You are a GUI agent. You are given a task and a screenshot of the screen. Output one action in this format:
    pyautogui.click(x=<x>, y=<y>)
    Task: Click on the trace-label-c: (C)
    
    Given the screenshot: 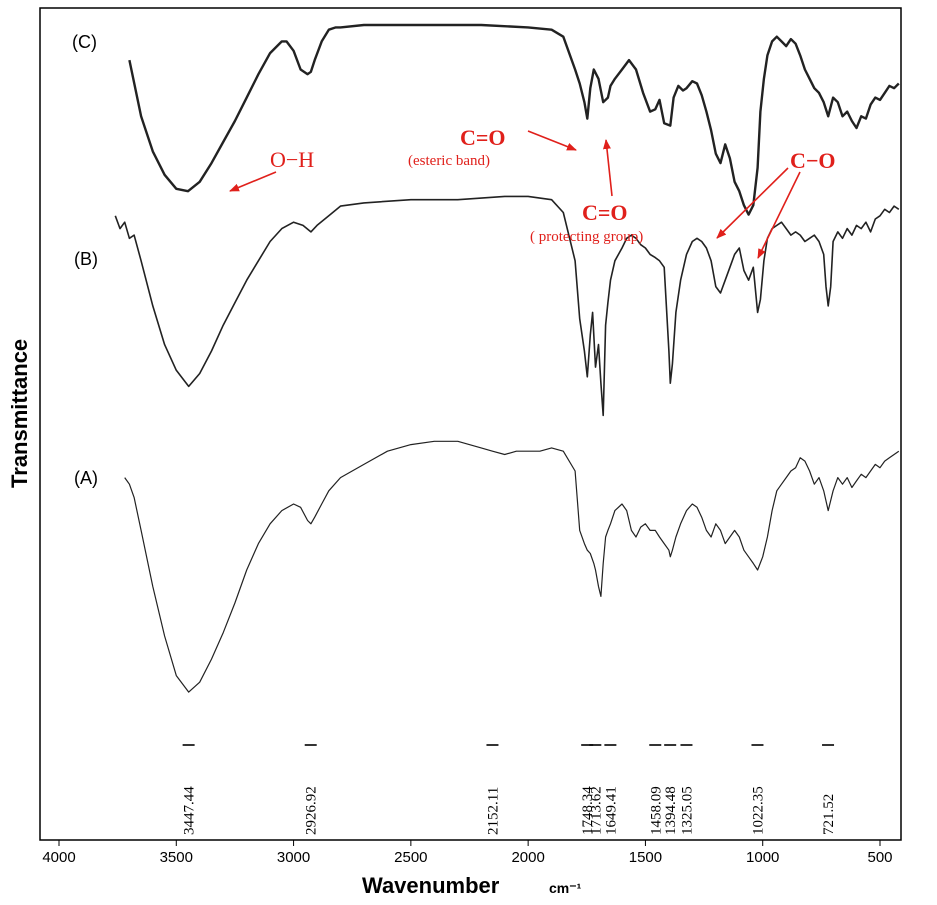 What is the action you would take?
    pyautogui.click(x=84, y=42)
    